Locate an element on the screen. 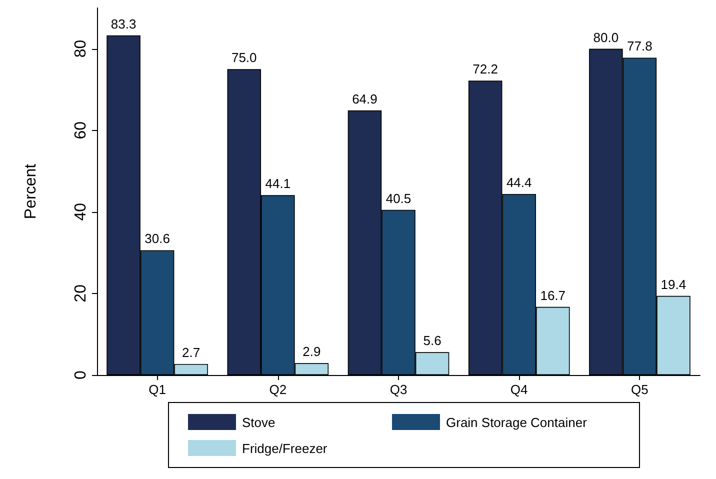 The height and width of the screenshot is (479, 716). data-label: 44.1 is located at coordinates (278, 184).